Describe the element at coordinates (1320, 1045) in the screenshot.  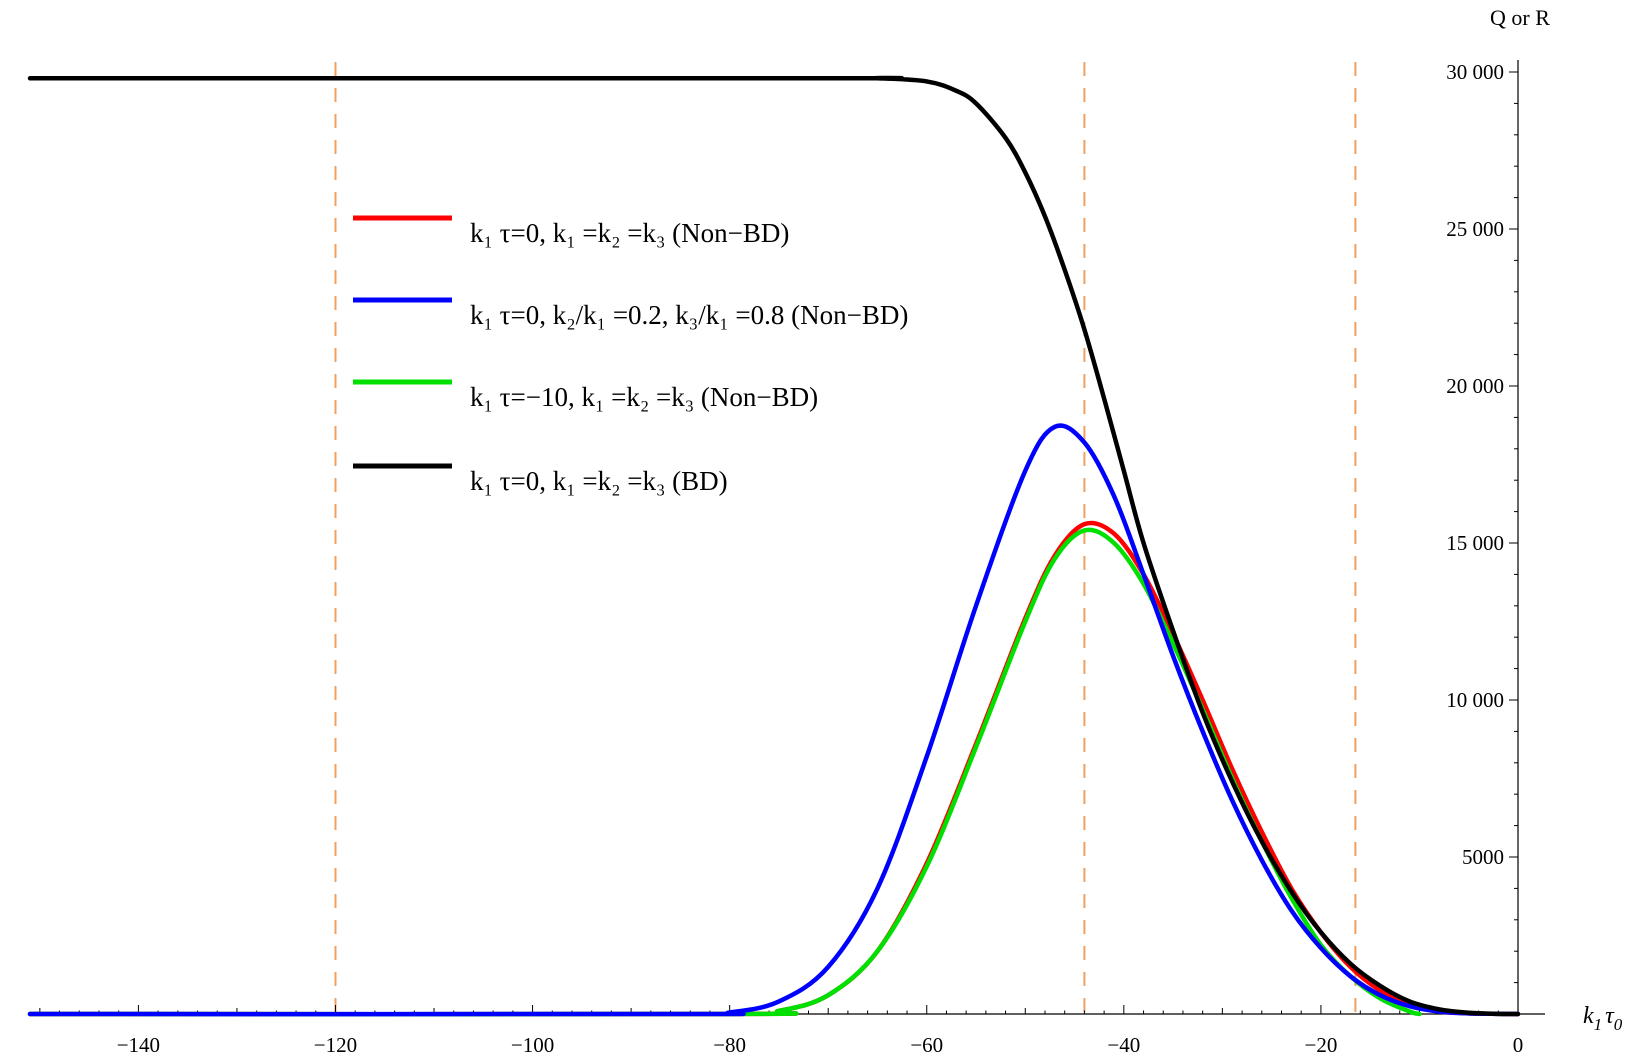
I see `x-tick-label: −20` at that location.